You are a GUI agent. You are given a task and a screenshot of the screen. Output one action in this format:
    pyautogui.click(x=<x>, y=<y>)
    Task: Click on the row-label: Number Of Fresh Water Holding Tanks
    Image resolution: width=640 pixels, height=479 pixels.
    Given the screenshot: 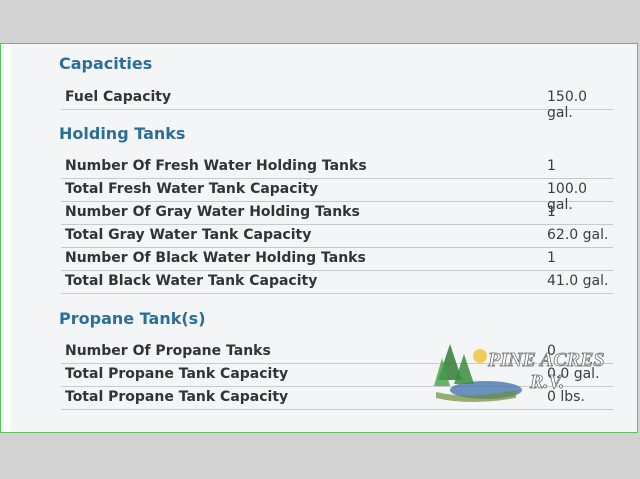 What is the action you would take?
    pyautogui.click(x=216, y=166)
    